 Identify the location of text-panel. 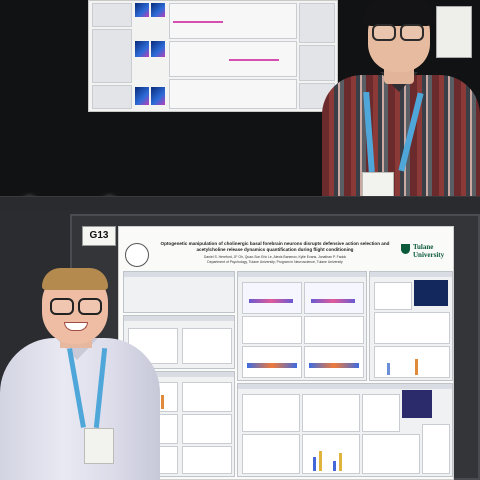
(436, 449).